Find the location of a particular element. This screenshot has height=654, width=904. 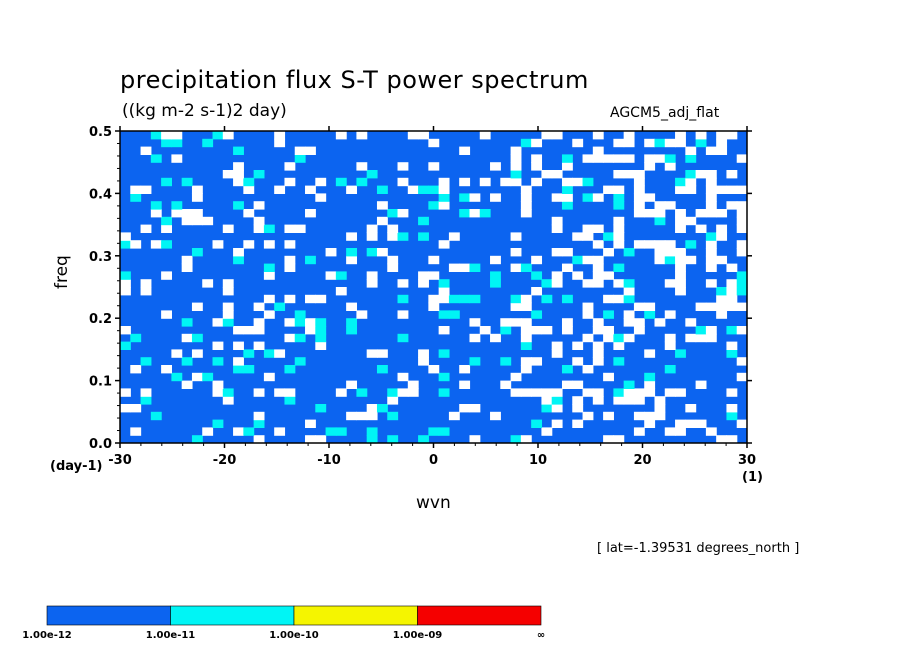

colorbar-label: 1.00e-10 is located at coordinates (294, 635).